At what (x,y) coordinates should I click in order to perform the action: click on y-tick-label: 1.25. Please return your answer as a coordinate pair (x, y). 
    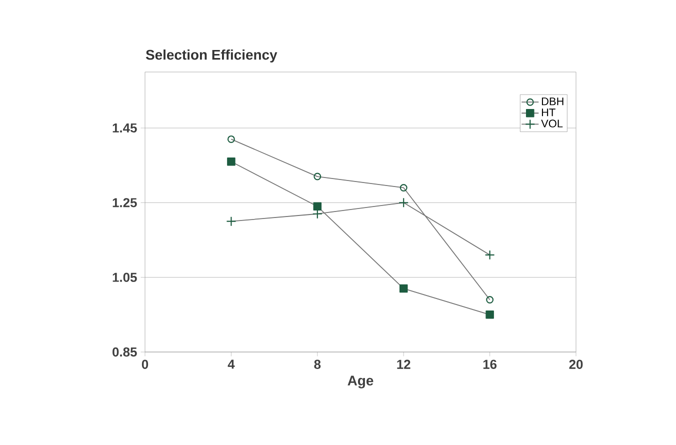
    Looking at the image, I should click on (124, 203).